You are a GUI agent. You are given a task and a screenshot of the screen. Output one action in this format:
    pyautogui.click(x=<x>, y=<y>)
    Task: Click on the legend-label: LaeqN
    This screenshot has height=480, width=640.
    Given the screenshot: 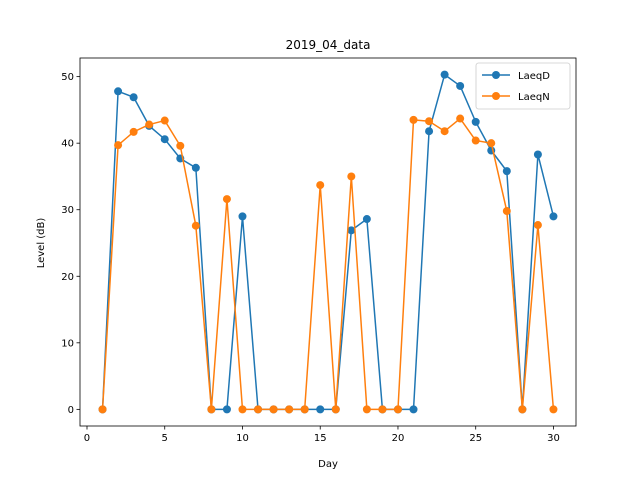 What is the action you would take?
    pyautogui.click(x=534, y=97)
    